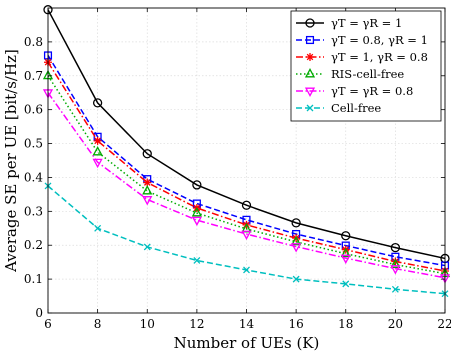  I want to click on y-tick-label: 0.2, so click(33, 245).